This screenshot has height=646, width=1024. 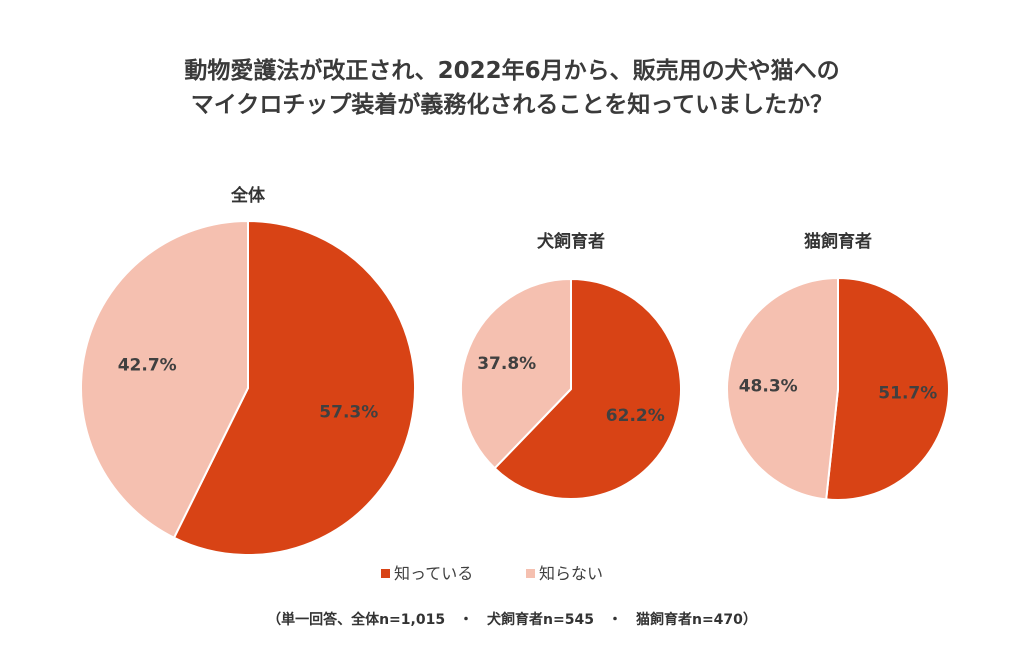 What do you see at coordinates (907, 394) in the screenshot?
I see `slice-label-cat-owners-known: 51.7%` at bounding box center [907, 394].